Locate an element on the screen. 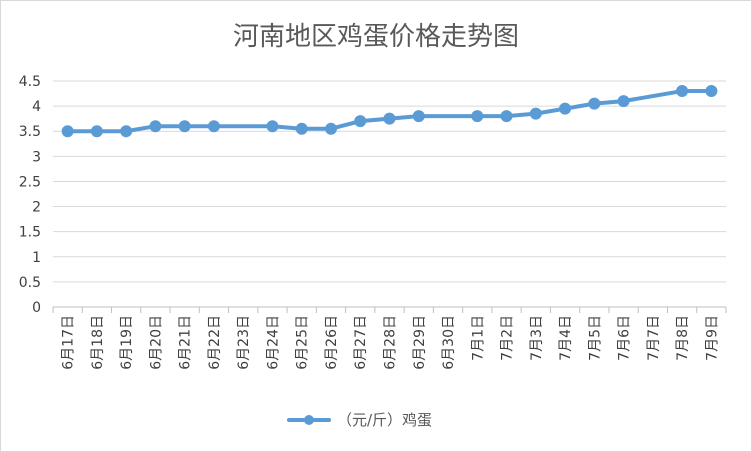 Image resolution: width=752 pixels, height=452 pixels. x-tick-label: 7月5日 is located at coordinates (595, 338).